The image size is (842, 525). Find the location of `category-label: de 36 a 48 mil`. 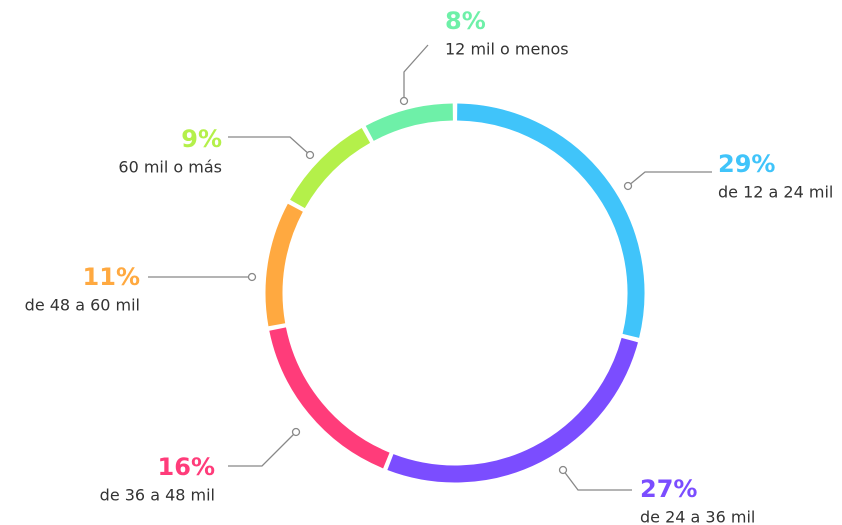

category-label: de 36 a 48 mil is located at coordinates (157, 495).